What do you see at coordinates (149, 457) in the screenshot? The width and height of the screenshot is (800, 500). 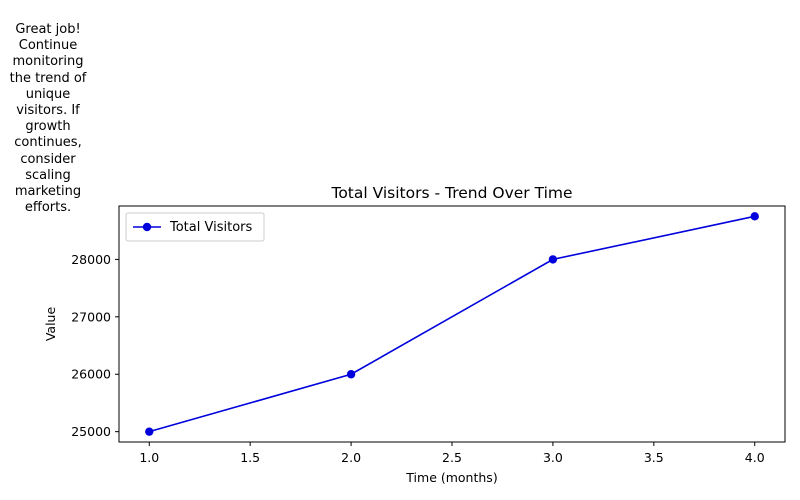 I see `x-tick-label: 1.0` at bounding box center [149, 457].